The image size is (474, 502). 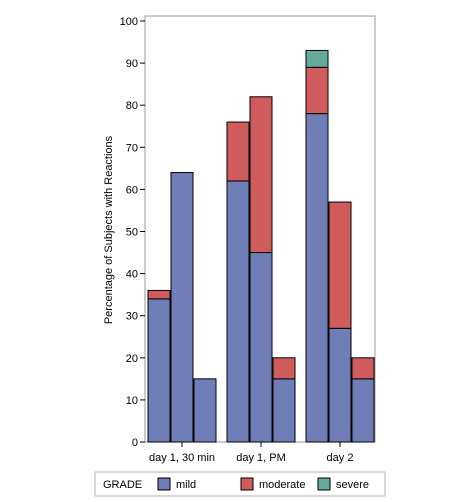 What do you see at coordinates (324, 484) in the screenshot?
I see `legend-swatch-severe` at bounding box center [324, 484].